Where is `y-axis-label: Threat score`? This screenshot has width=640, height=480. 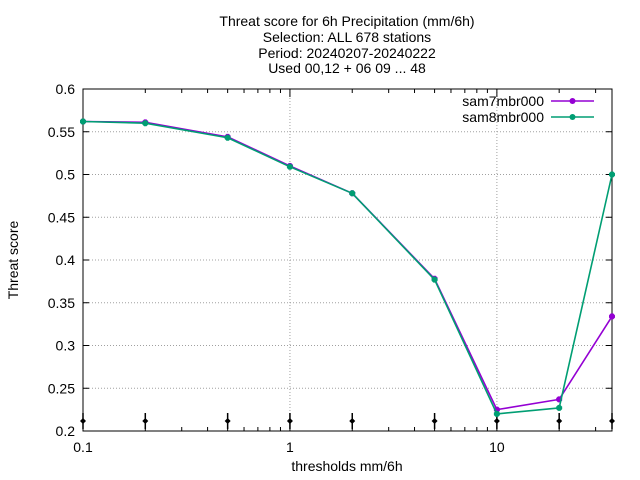
y-axis-label: Threat score is located at coordinates (13, 259).